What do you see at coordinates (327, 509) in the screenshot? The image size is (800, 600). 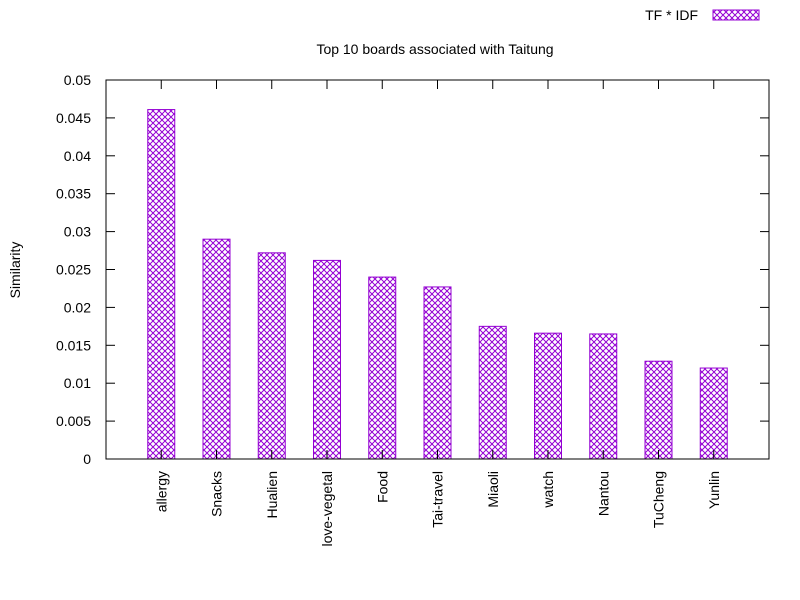 I see `x-tick-label: love-vegetal` at bounding box center [327, 509].